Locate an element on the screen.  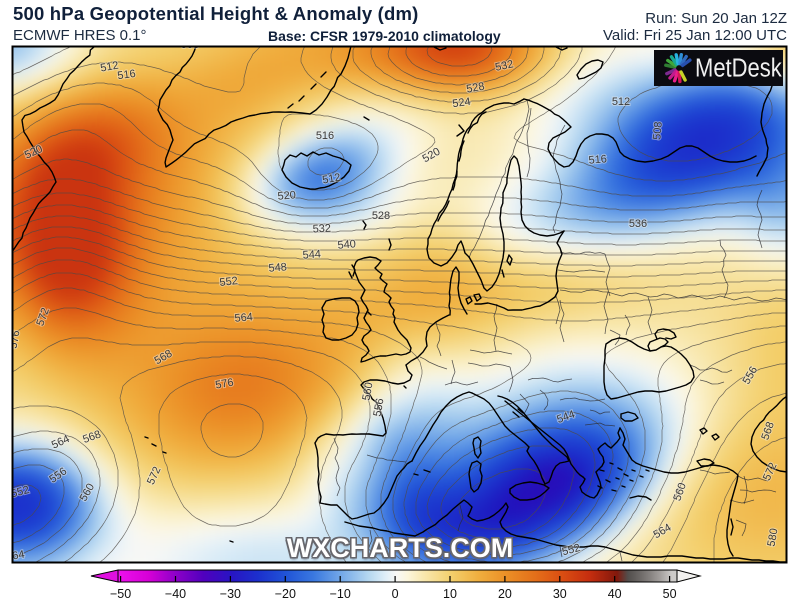
svg-text: −50 is located at coordinates (120, 594).